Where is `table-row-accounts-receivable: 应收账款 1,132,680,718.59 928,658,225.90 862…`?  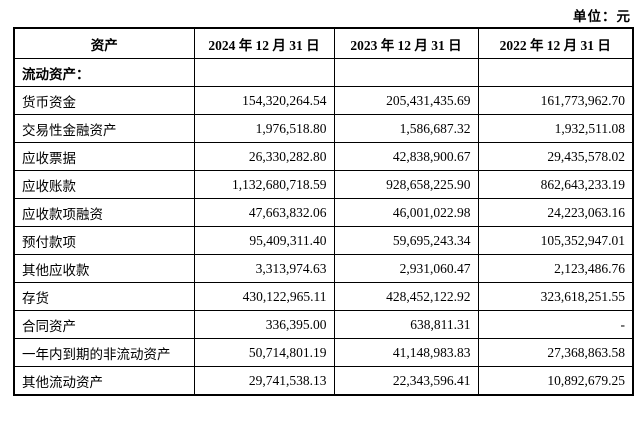
table-row-accounts-receivable: 应收账款 1,132,680,718.59 928,658,225.90 862… is located at coordinates (323, 184).